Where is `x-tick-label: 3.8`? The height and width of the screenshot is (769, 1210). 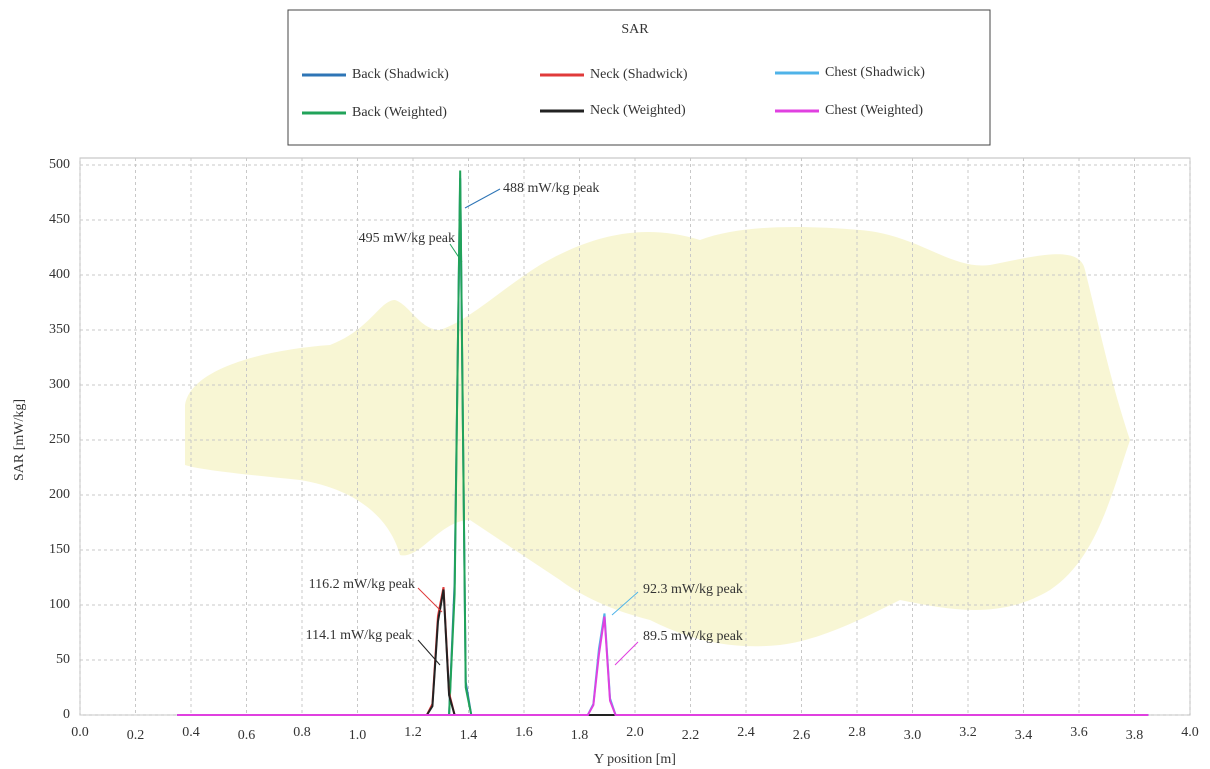 x-tick-label: 3.8 is located at coordinates (1135, 735).